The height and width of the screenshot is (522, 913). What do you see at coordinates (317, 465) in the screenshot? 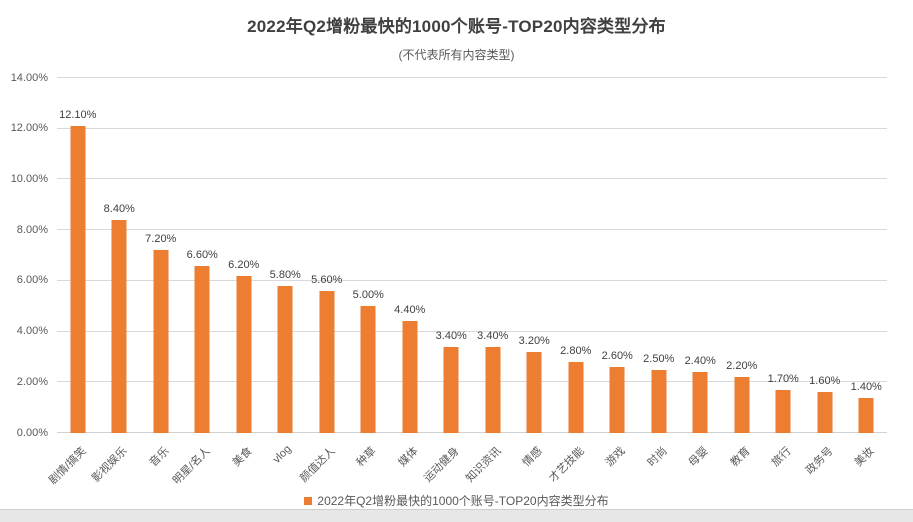
I see `x-axis-label: 颜值达人` at bounding box center [317, 465].